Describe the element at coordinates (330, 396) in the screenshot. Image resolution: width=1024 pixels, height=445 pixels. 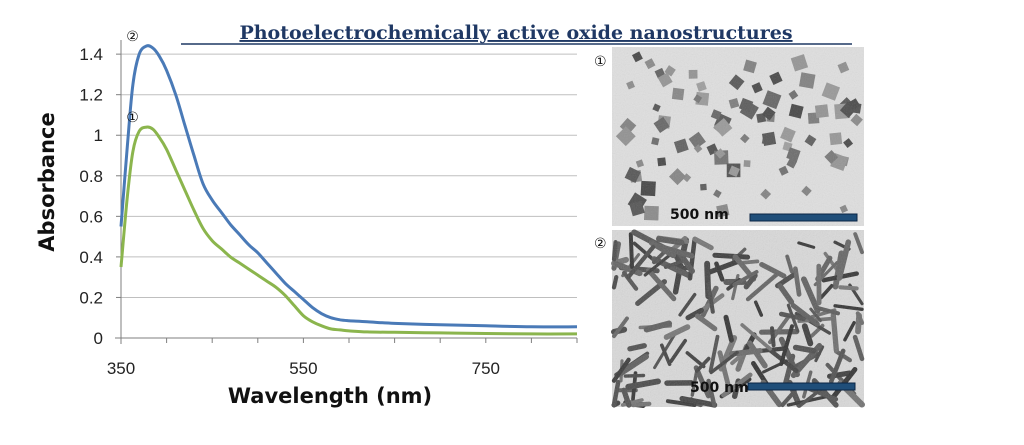
I see `x-axis-label: Wavelength (nm)` at that location.